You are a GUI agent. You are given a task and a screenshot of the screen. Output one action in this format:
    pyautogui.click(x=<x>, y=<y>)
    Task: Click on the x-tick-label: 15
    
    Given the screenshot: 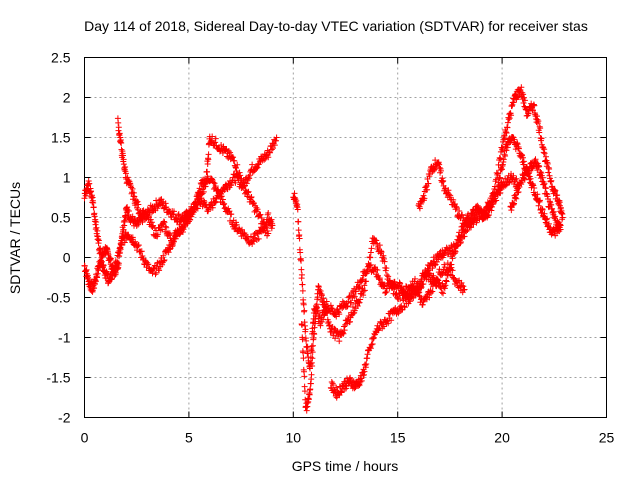 What is the action you would take?
    pyautogui.click(x=398, y=438)
    